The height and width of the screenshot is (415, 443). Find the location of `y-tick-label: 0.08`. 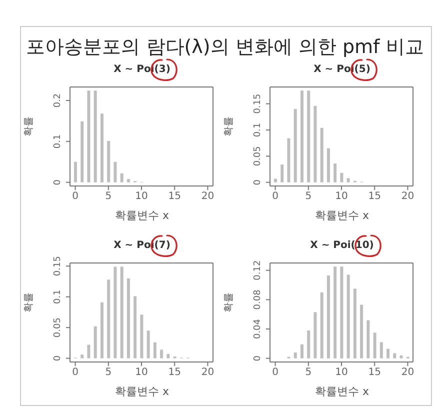

y-tick-label: 0.08 is located at coordinates (258, 299).